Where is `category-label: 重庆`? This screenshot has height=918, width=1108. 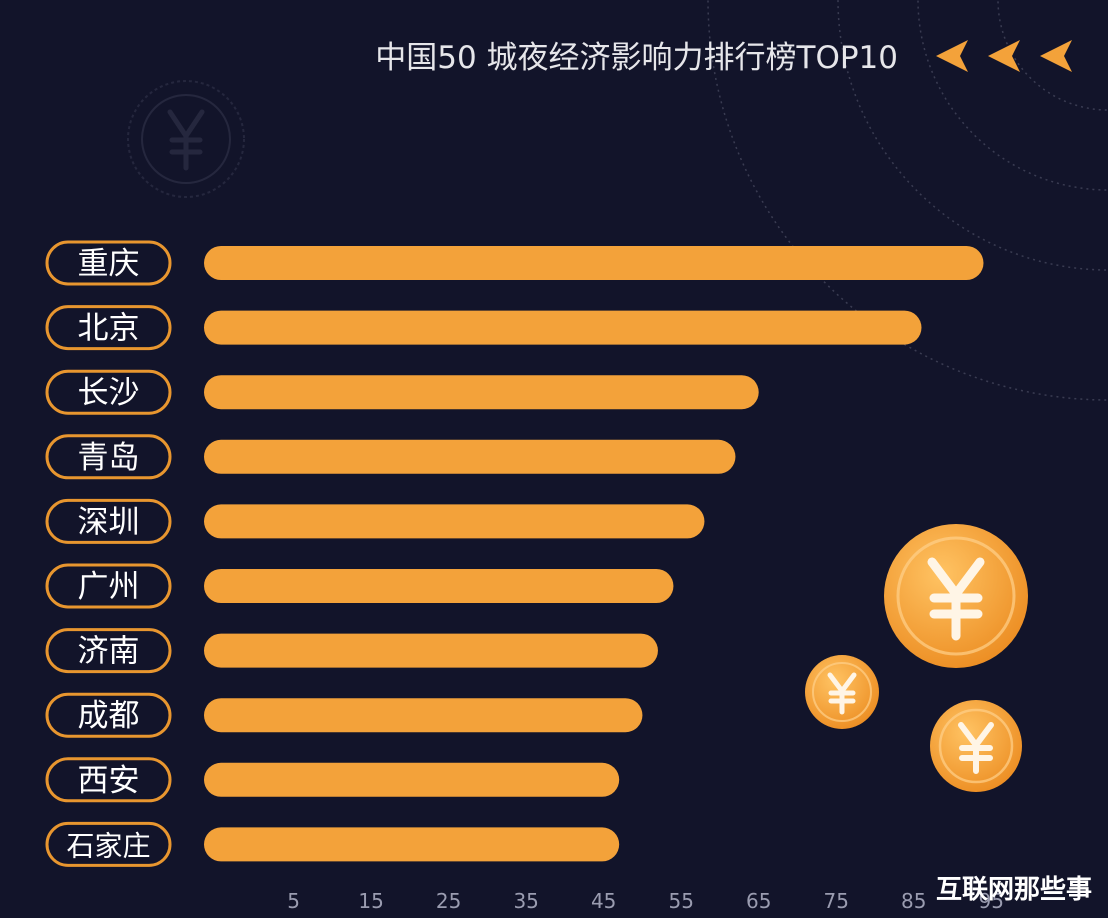
category-label: 重庆 is located at coordinates (109, 264).